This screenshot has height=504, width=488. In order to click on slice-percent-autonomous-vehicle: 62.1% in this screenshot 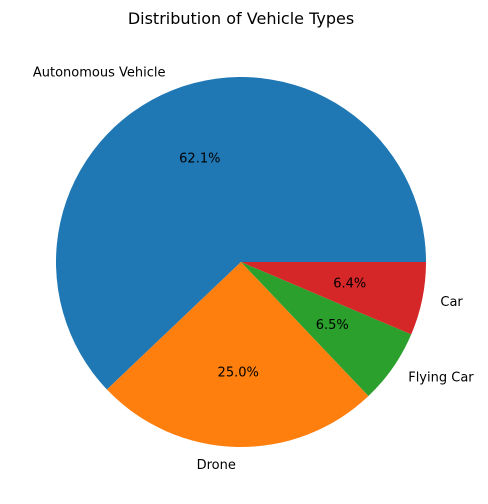, I will do `click(199, 158)`.